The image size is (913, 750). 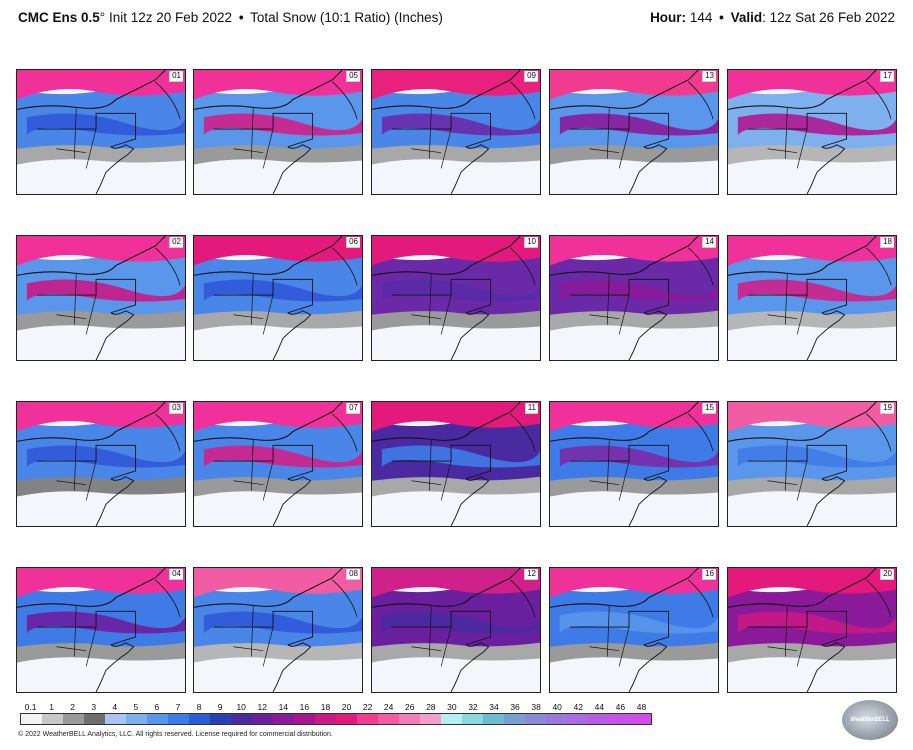 I want to click on member-panel-13: 13, so click(x=634, y=132).